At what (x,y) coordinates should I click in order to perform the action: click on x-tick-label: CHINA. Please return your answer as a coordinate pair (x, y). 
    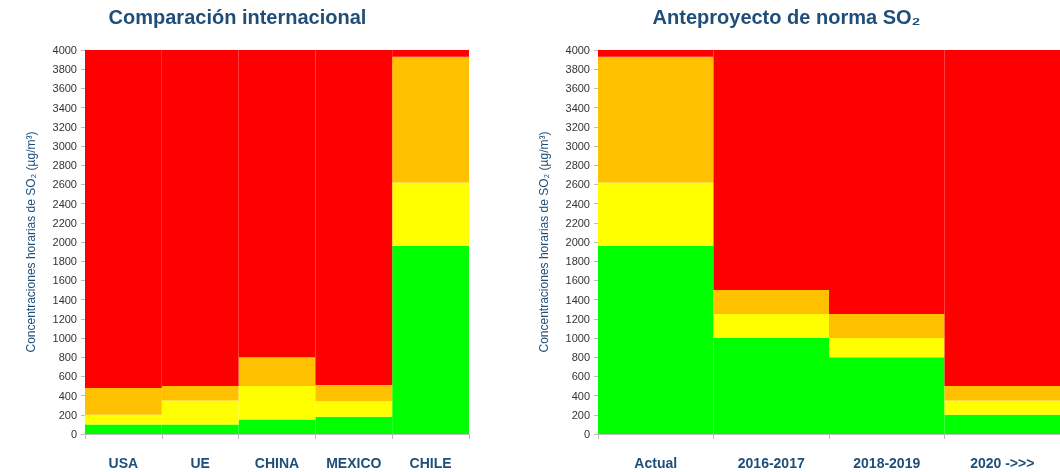
    Looking at the image, I should click on (277, 463).